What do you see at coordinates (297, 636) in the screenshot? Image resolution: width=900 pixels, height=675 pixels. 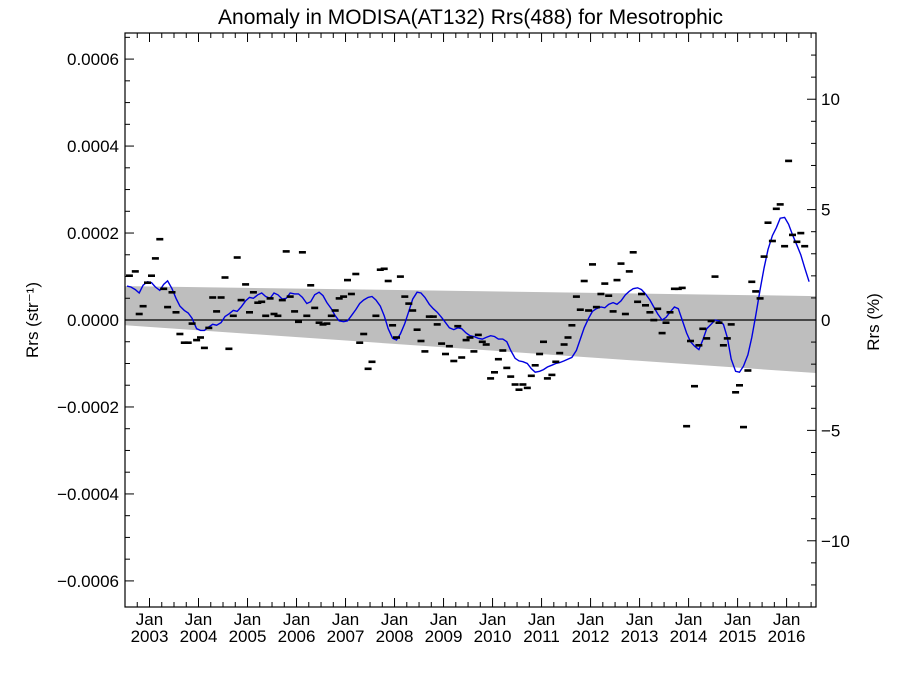 I see `x-tick-year: 2006` at bounding box center [297, 636].